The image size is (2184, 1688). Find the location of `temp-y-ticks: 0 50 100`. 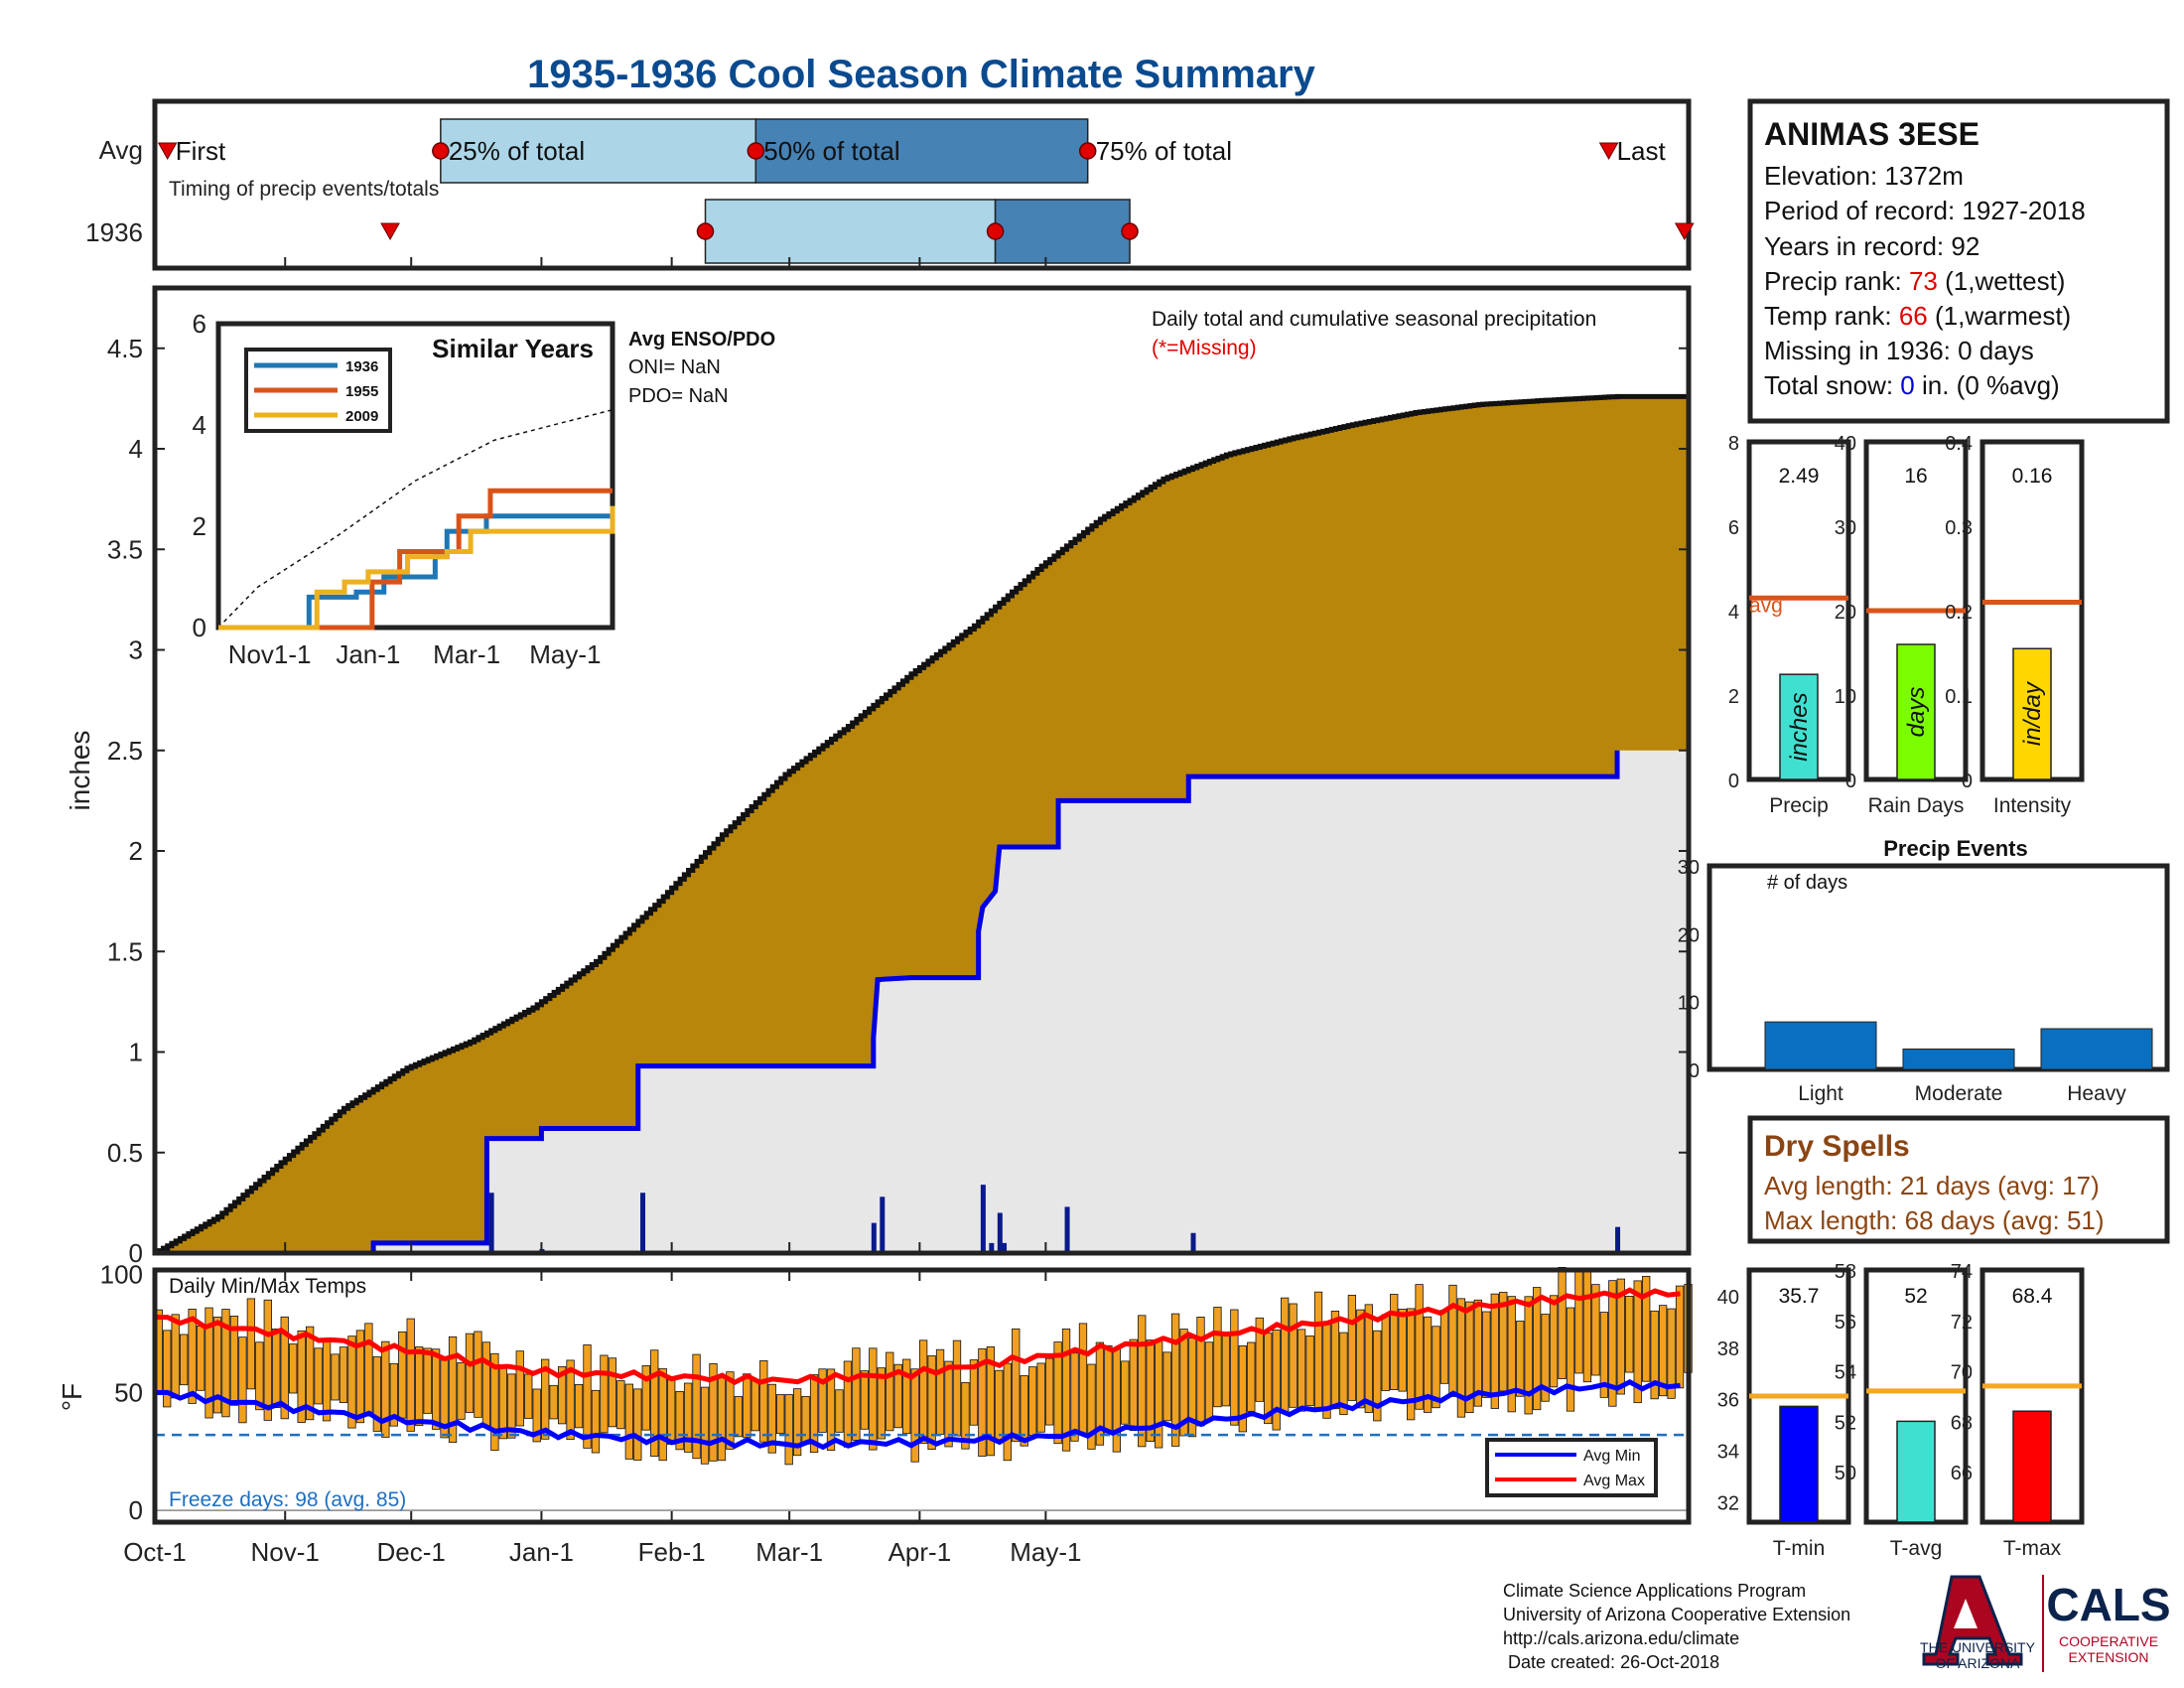

temp-y-ticks: 0 50 100 is located at coordinates (121, 1392).